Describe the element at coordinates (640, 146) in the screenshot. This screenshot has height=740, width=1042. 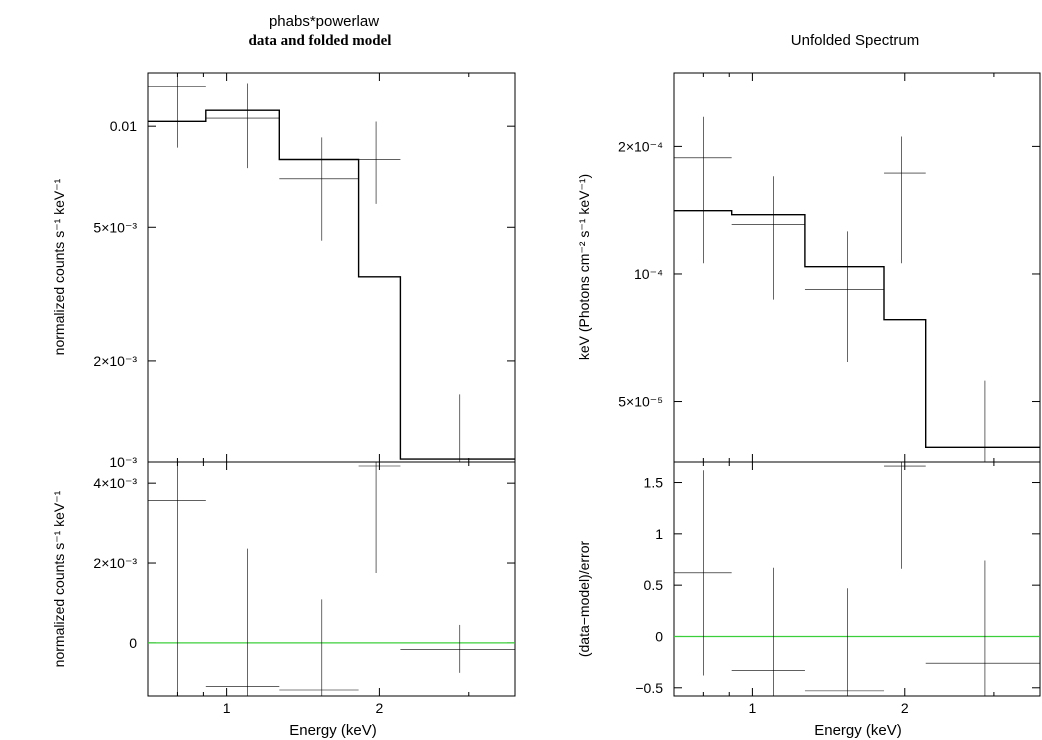
I see `y-tick-label: 2×10⁻⁴` at that location.